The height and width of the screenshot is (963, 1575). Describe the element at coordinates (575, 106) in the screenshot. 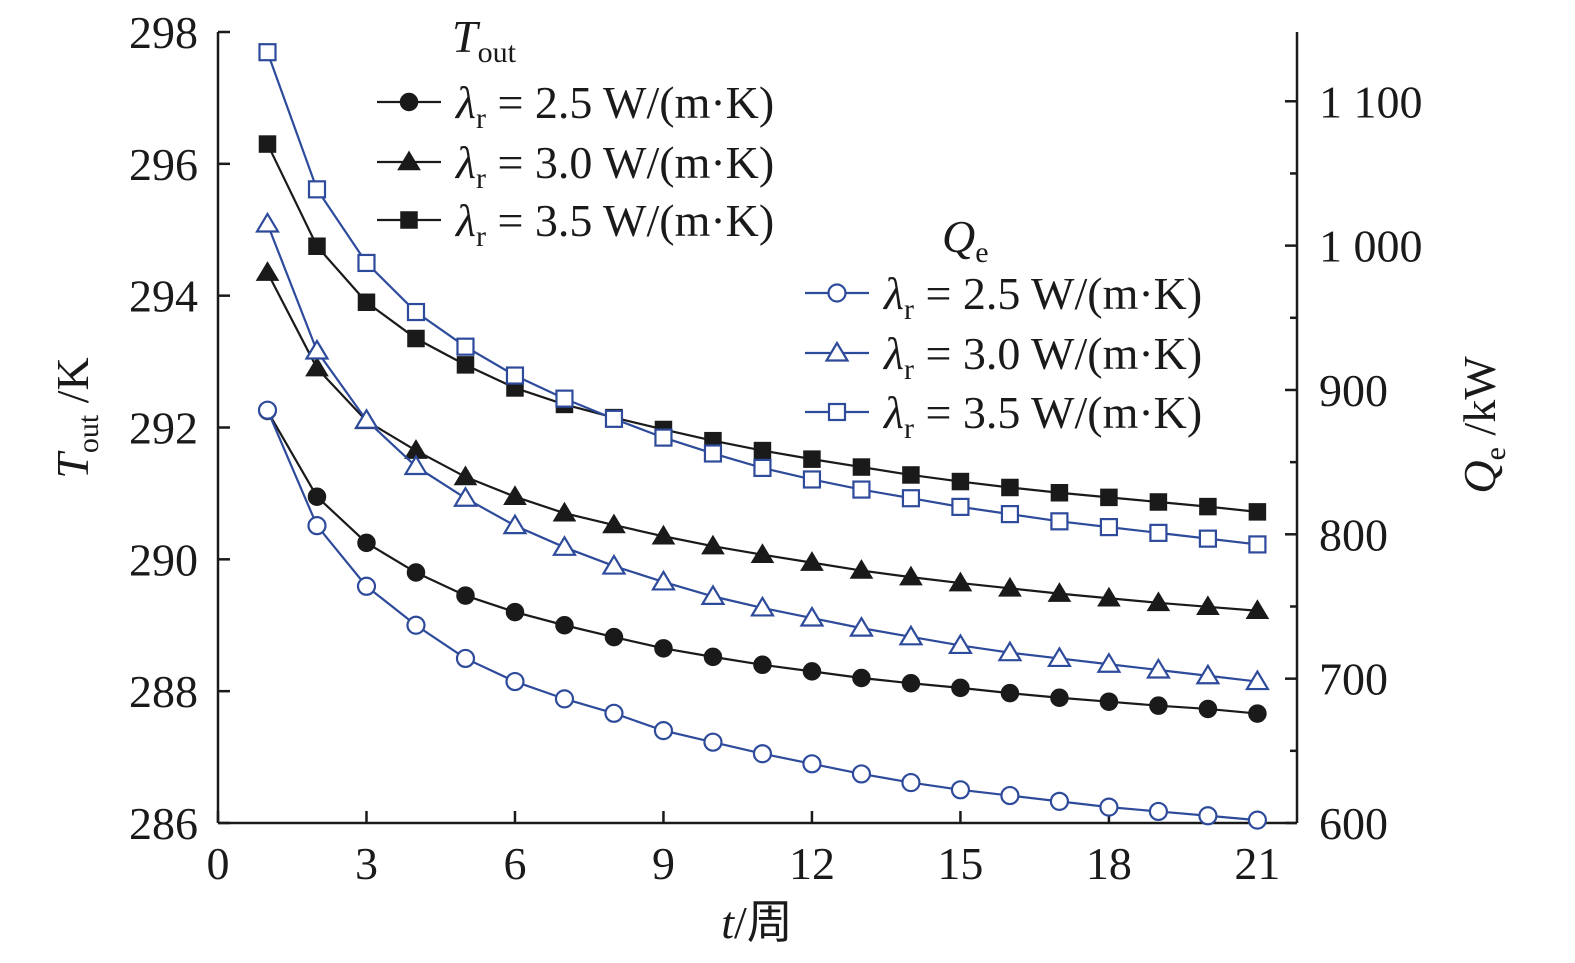

I see `legend-entry: λr = 2.5 W/(m·K)` at that location.